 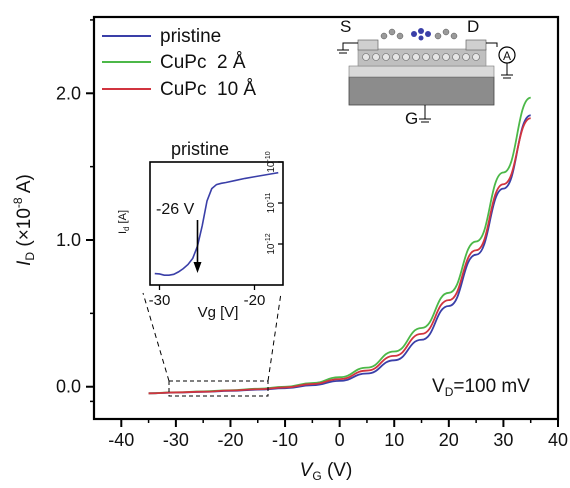 I want to click on ammeter-label: A, so click(x=507, y=56).